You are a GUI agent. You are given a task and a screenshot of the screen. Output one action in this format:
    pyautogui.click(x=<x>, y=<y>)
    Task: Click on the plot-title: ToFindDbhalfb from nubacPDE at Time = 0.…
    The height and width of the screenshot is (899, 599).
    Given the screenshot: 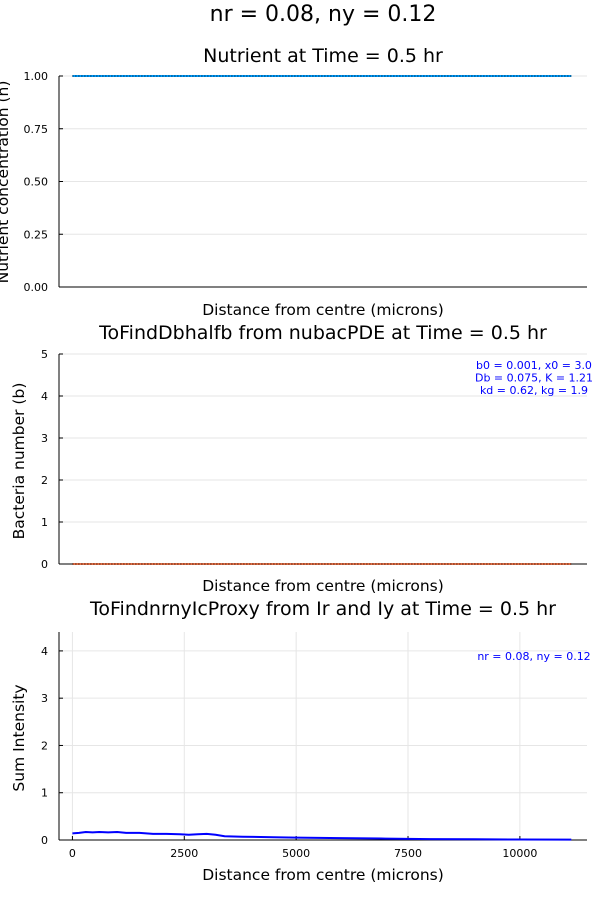 What is the action you would take?
    pyautogui.click(x=322, y=333)
    